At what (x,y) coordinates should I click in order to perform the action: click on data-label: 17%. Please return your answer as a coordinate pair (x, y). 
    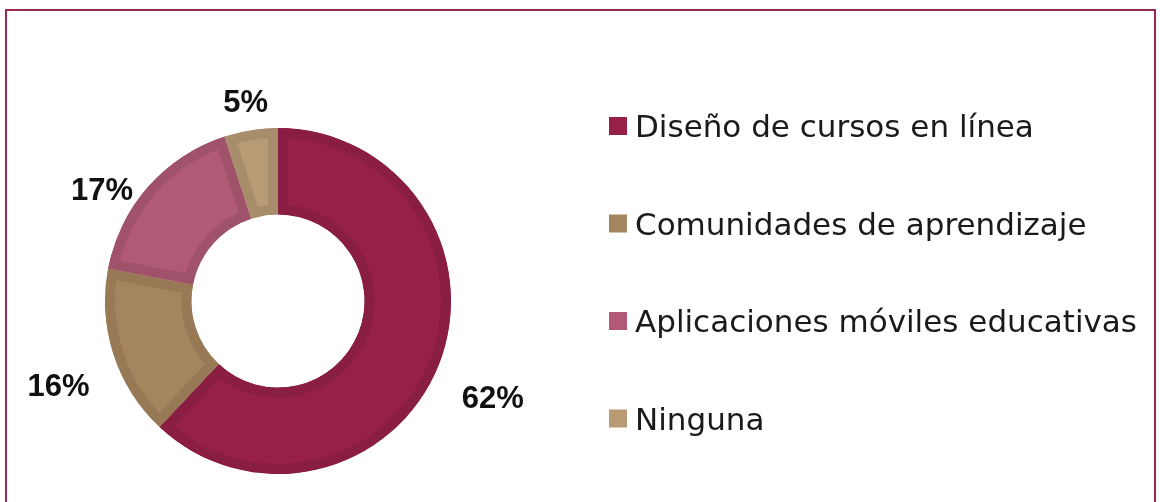
    Looking at the image, I should click on (101, 189).